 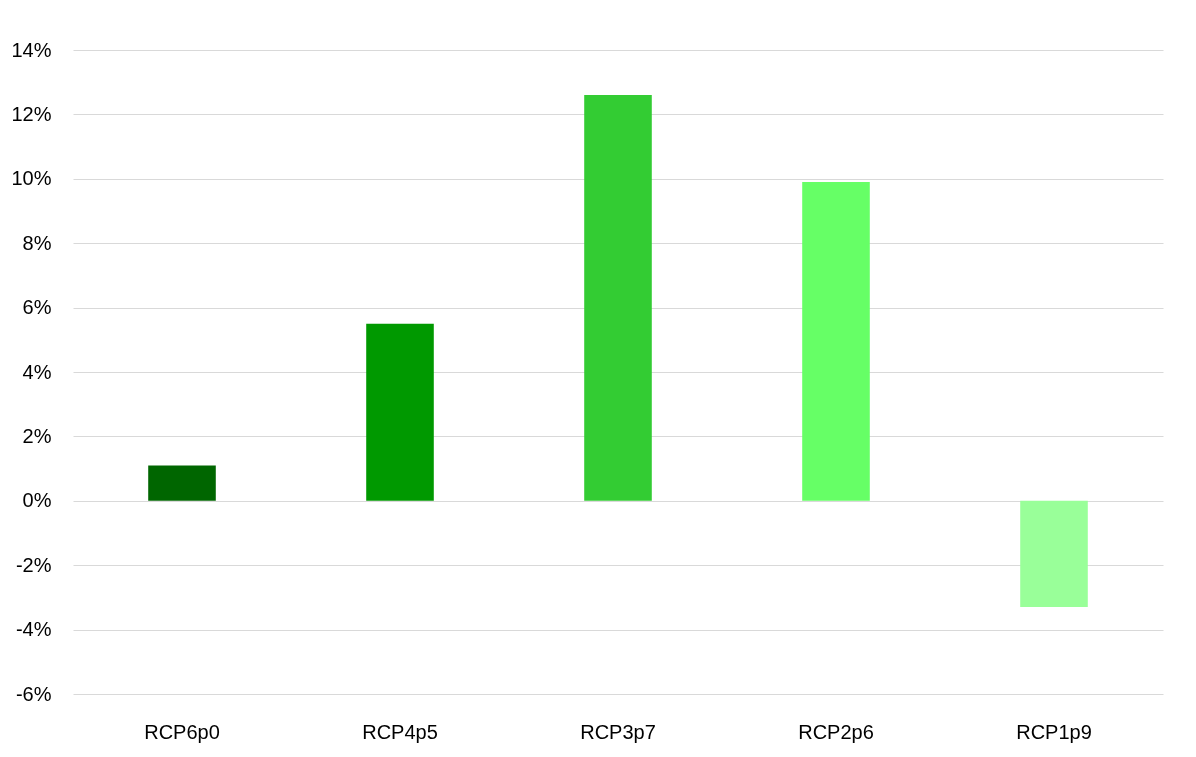 I want to click on y-tick-label: -6%, so click(x=33, y=693).